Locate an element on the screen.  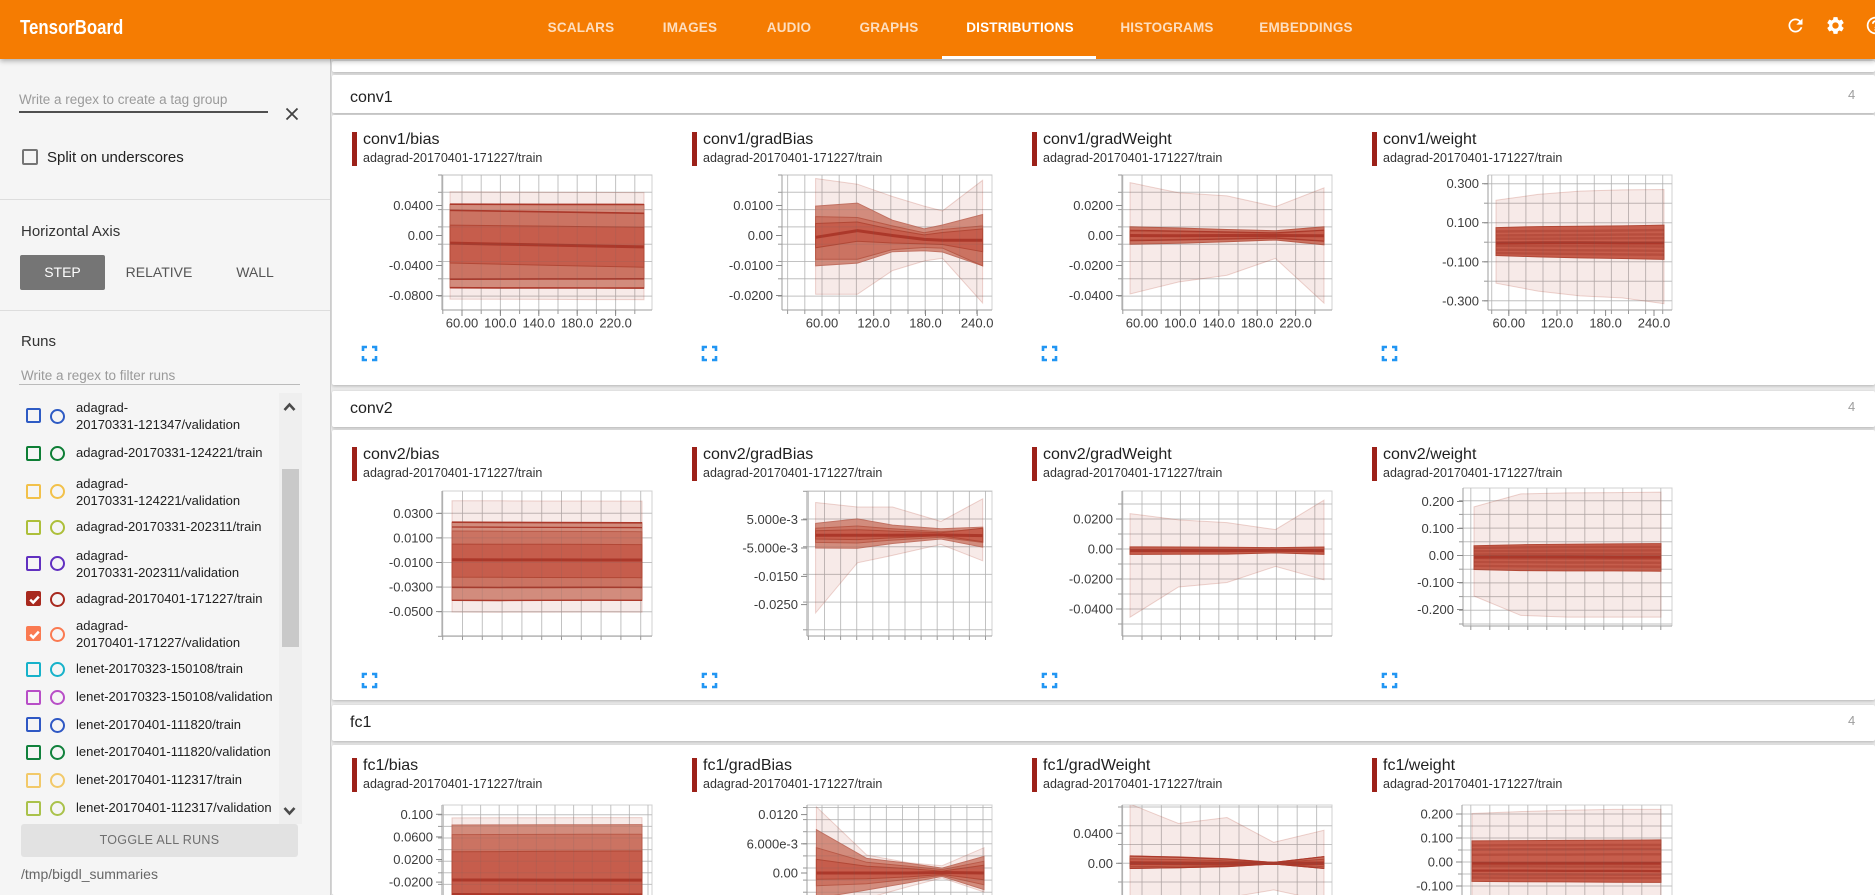
svg-text: -0.0150 is located at coordinates (776, 576).